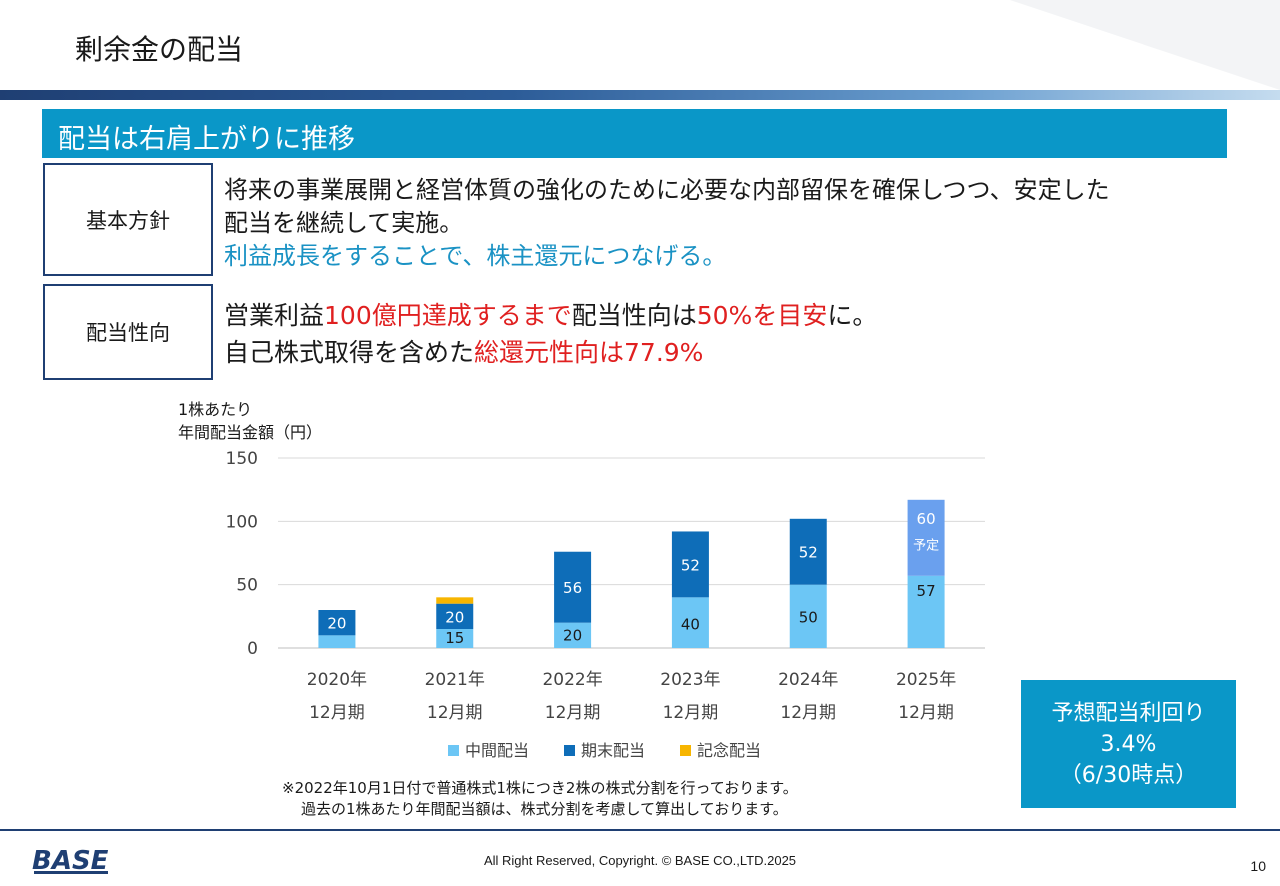  Describe the element at coordinates (206, 139) in the screenshot. I see `headline-text: 配当は右肩上がりに推移` at that location.